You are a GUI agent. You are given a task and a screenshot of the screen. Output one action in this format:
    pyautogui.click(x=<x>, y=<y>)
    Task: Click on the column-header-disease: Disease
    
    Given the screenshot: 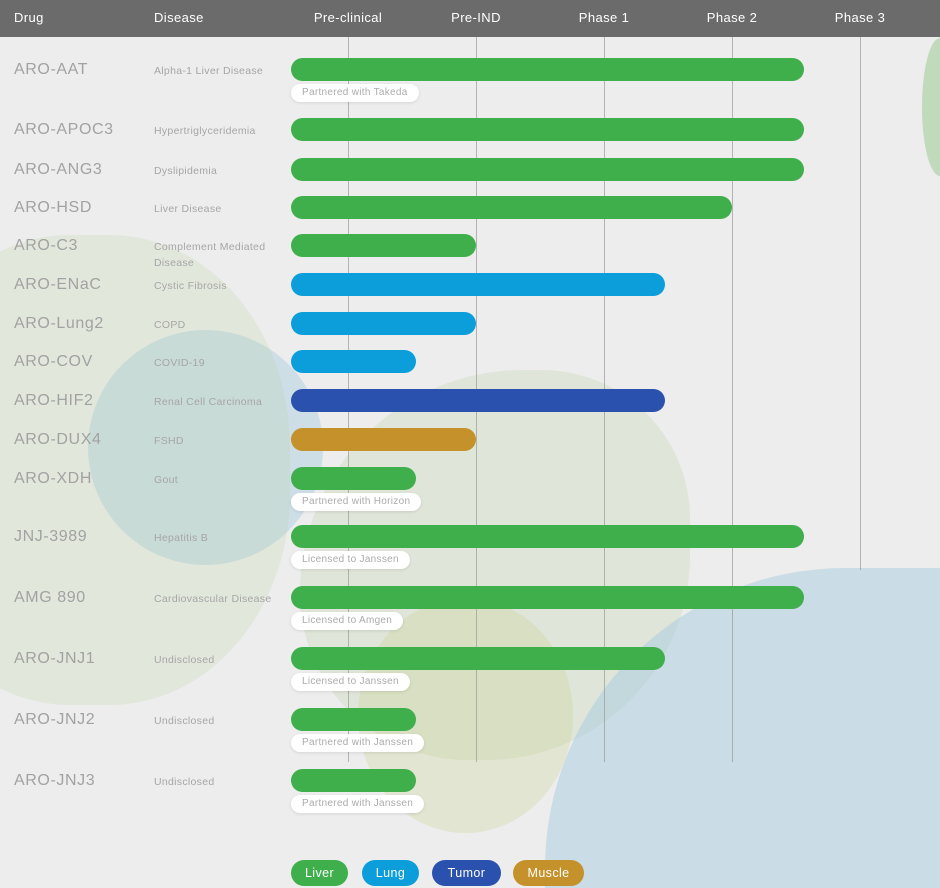 What is the action you would take?
    pyautogui.click(x=179, y=17)
    